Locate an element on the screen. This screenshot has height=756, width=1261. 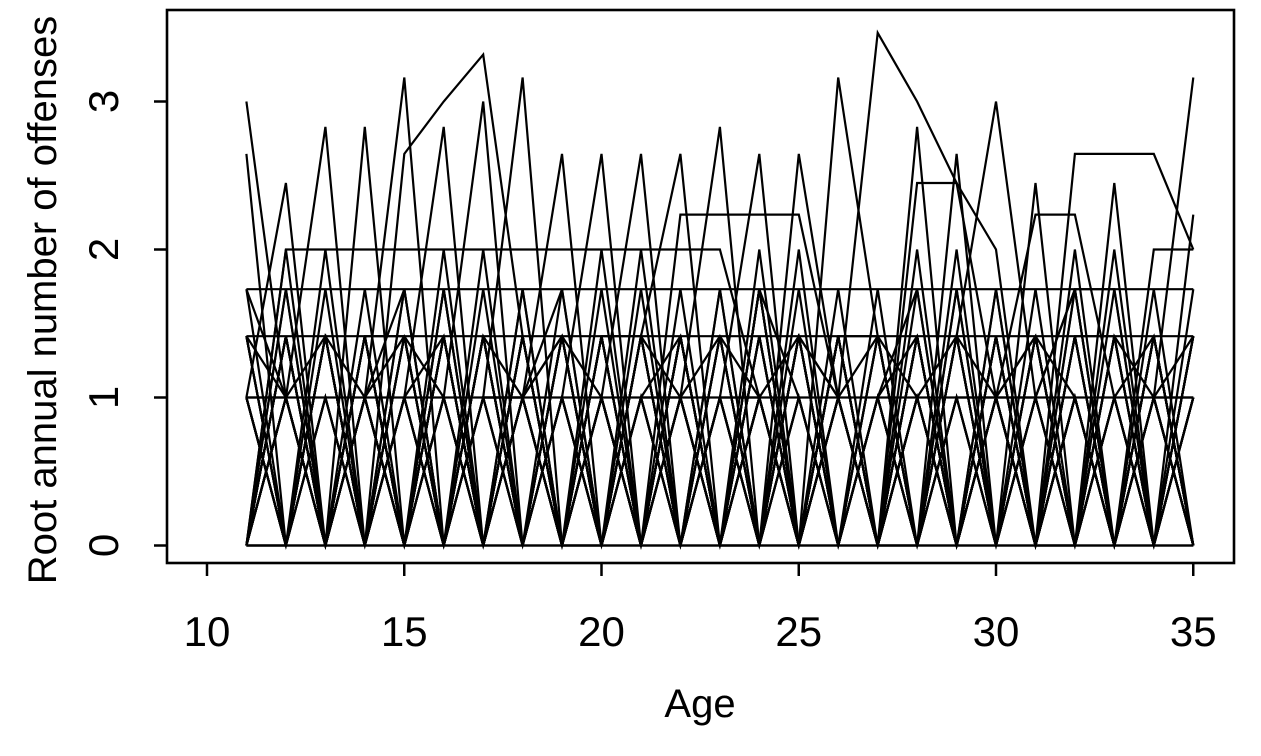
y-tick-label: 3 is located at coordinates (103, 101).